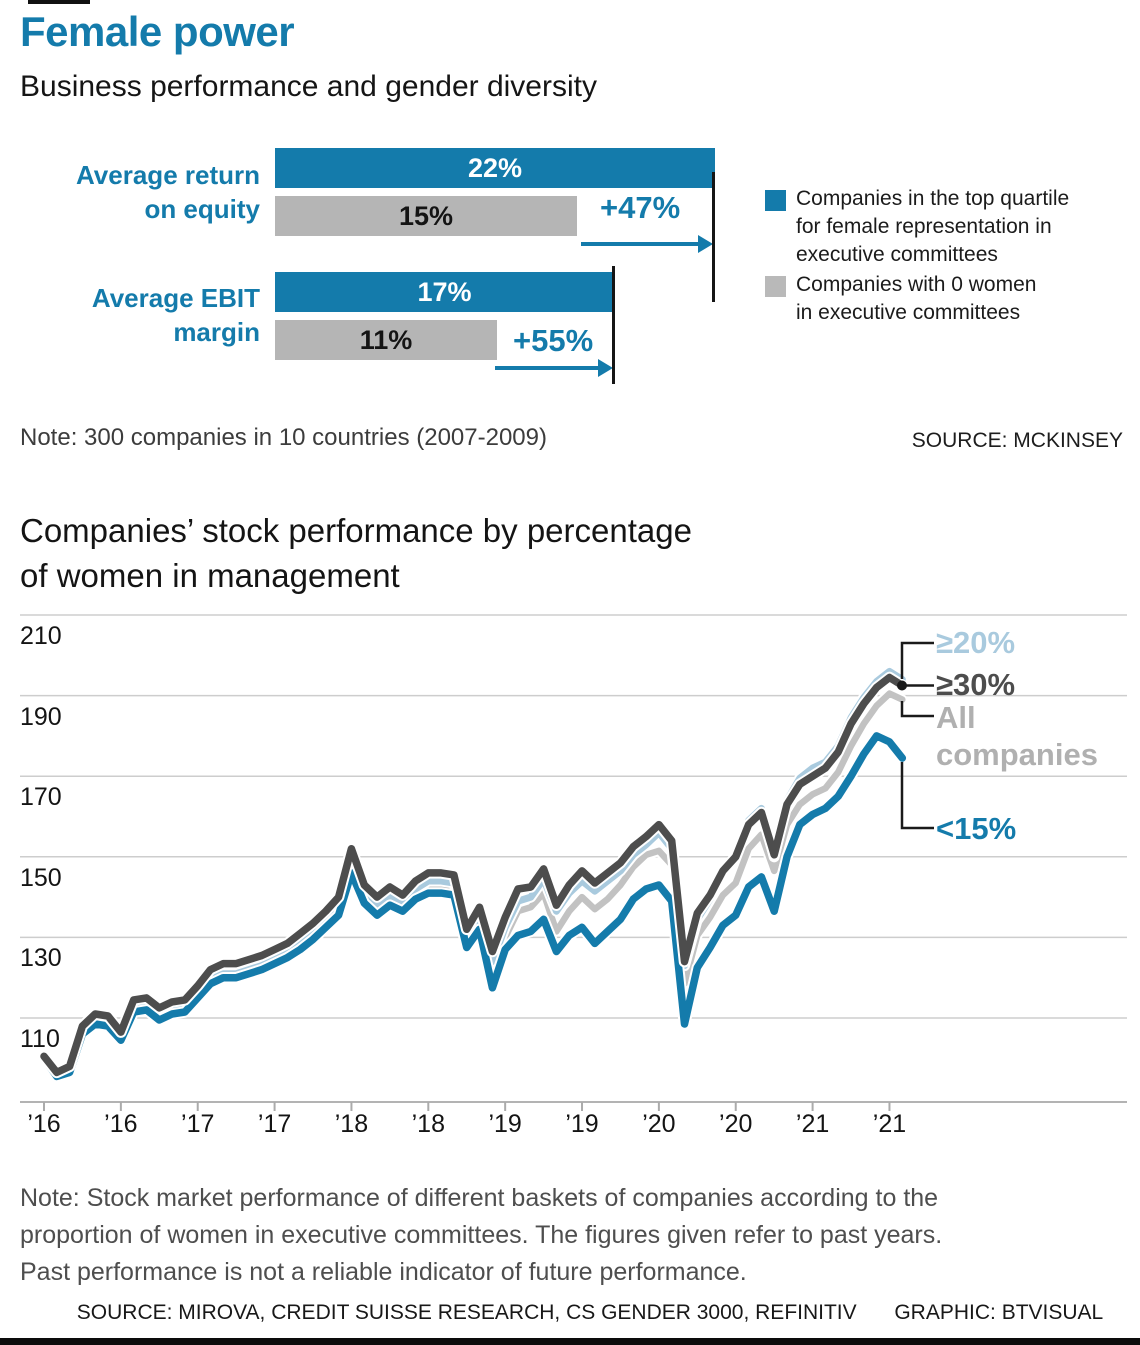 This screenshot has width=1140, height=1345. What do you see at coordinates (775, 286) in the screenshot?
I see `legend-swatch-zero-women` at bounding box center [775, 286].